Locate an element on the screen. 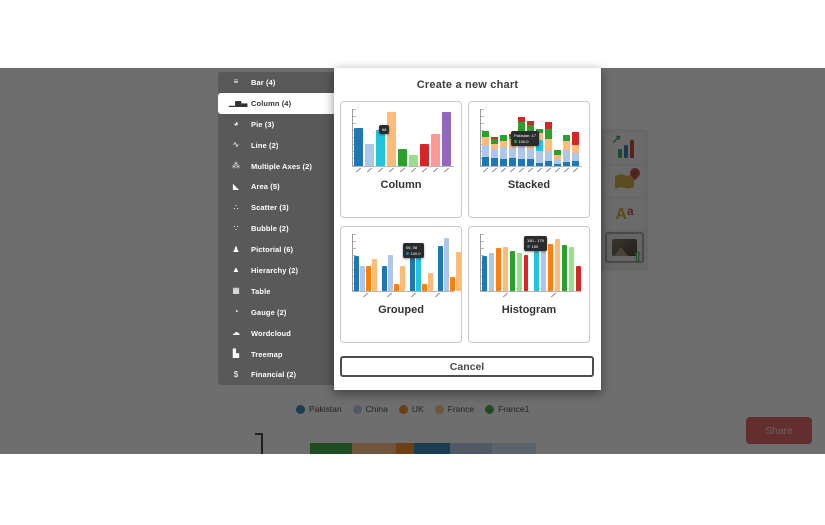 This screenshot has width=825, height=525. menu-item-label: Table is located at coordinates (261, 291).